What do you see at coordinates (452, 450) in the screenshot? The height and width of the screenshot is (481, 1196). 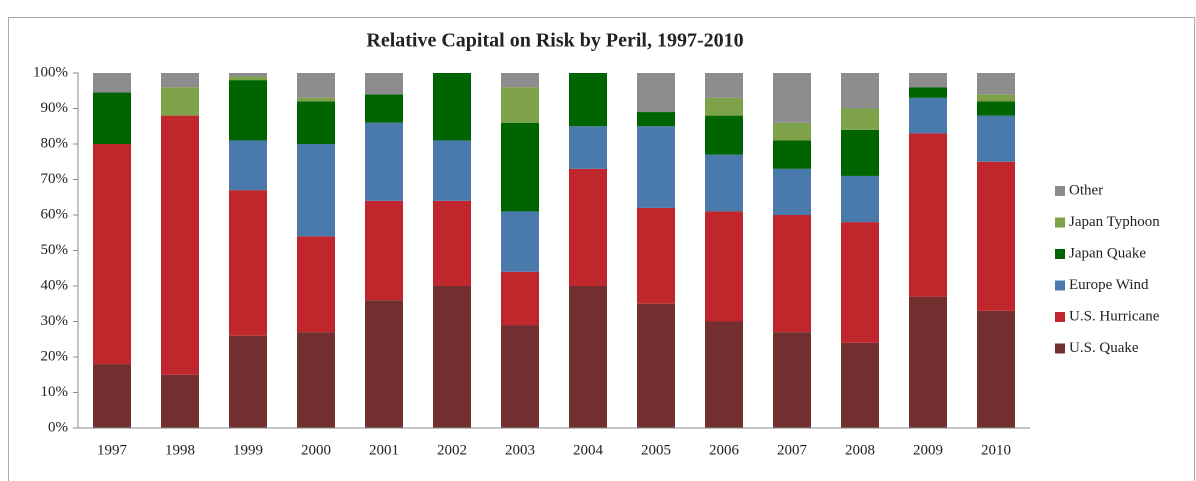 I see `x-tick-label: 2002` at bounding box center [452, 450].